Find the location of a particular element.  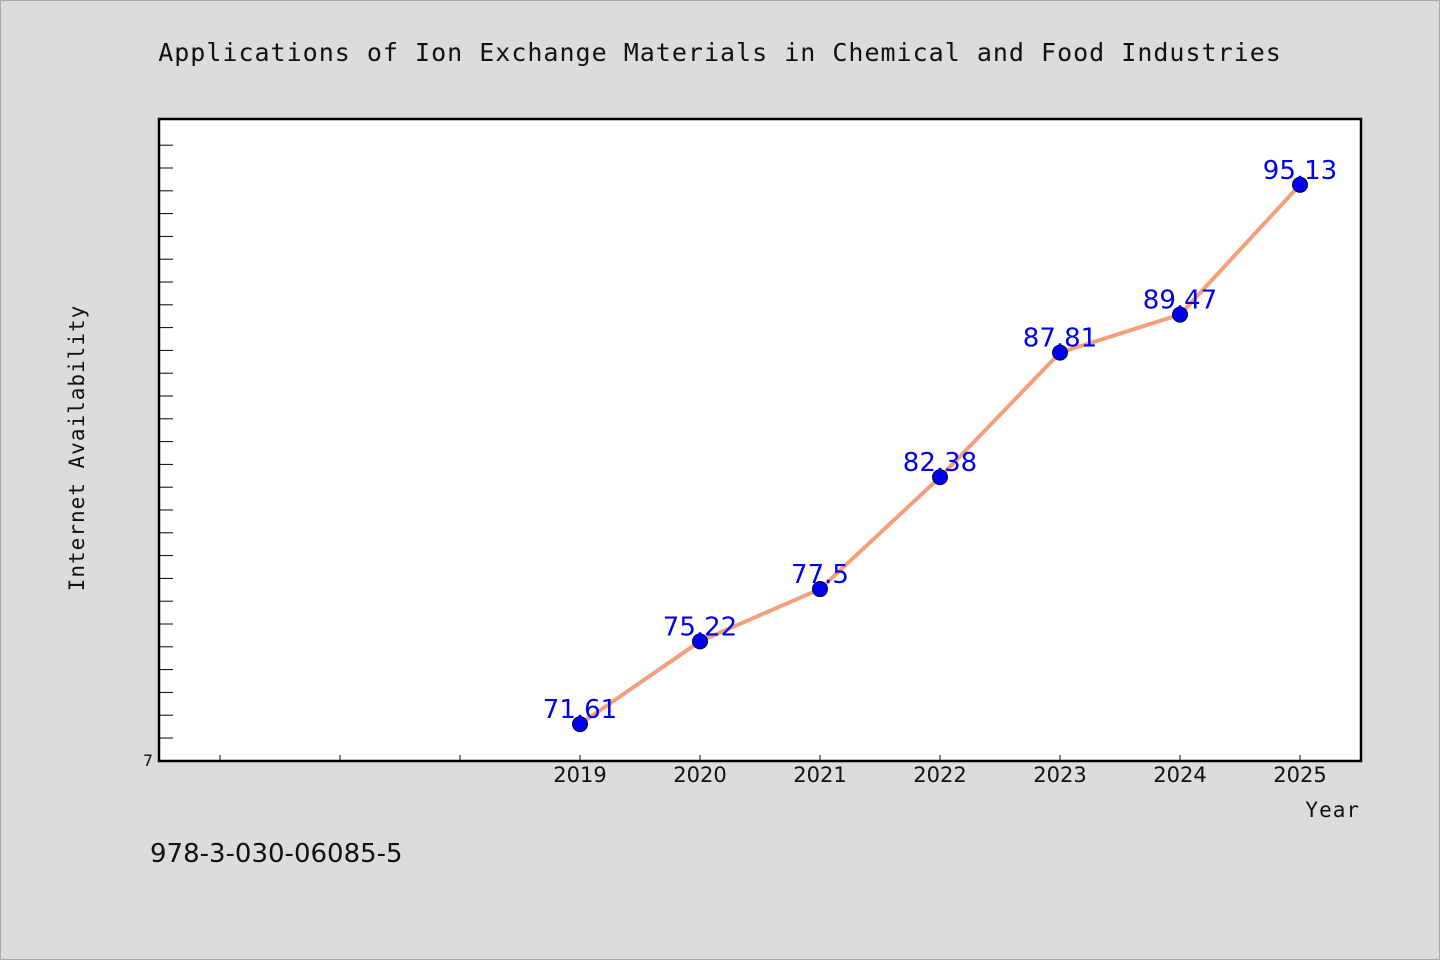

y-axis-label: Internet Availability is located at coordinates (77, 448).